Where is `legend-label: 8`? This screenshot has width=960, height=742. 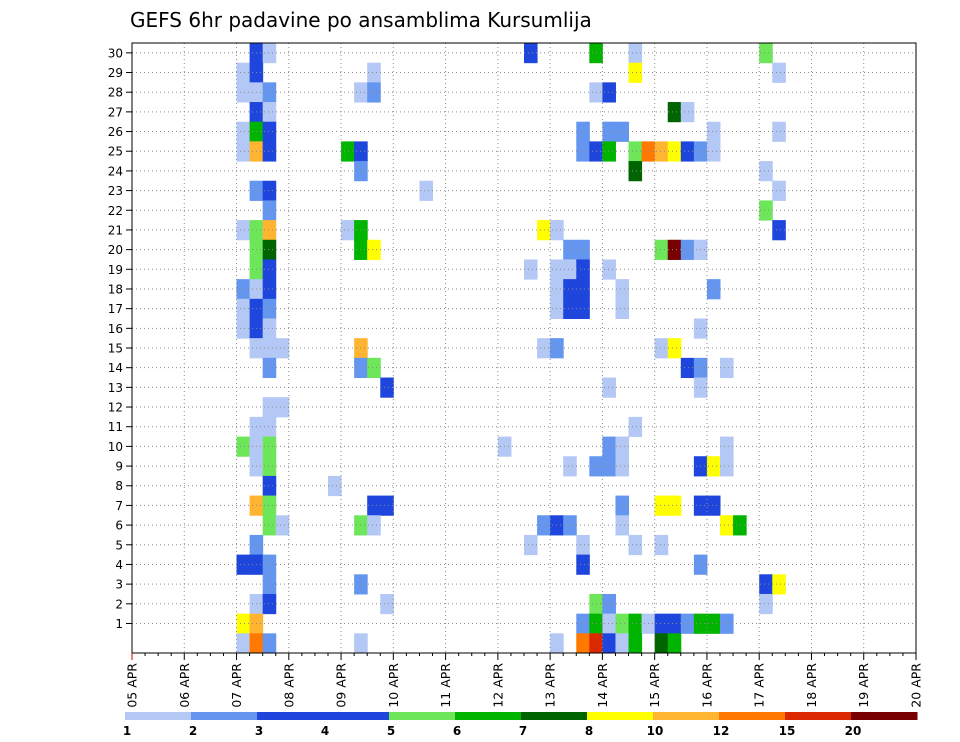
legend-label: 8 is located at coordinates (589, 731).